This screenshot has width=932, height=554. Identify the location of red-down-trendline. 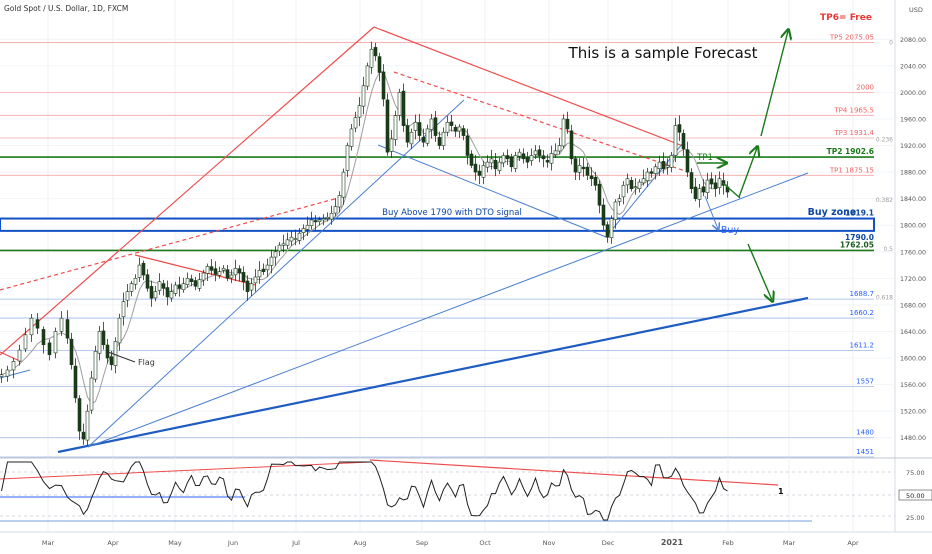
(528, 86).